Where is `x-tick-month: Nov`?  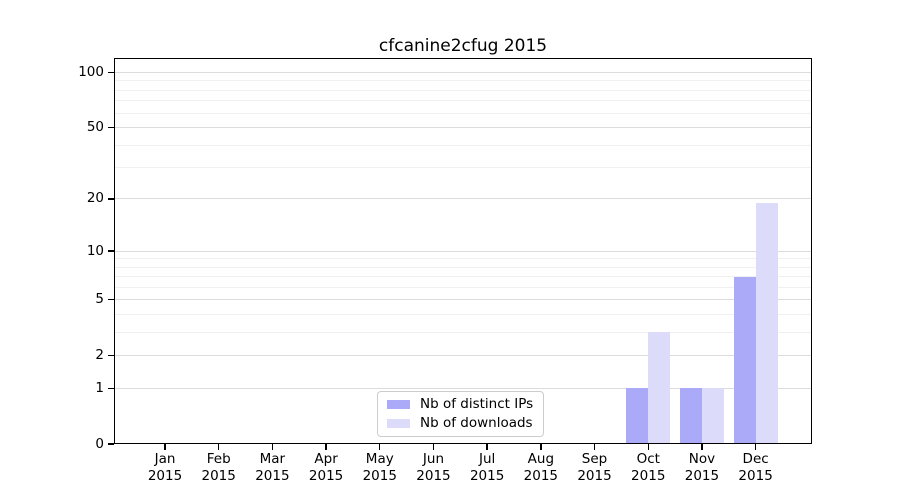
x-tick-month: Nov is located at coordinates (702, 459).